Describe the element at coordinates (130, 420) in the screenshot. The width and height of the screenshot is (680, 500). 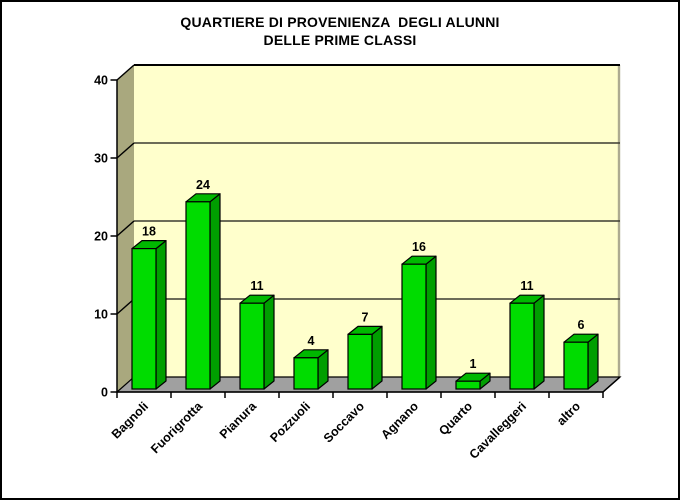
I see `category-label-bagnoli: Bagnoli` at that location.